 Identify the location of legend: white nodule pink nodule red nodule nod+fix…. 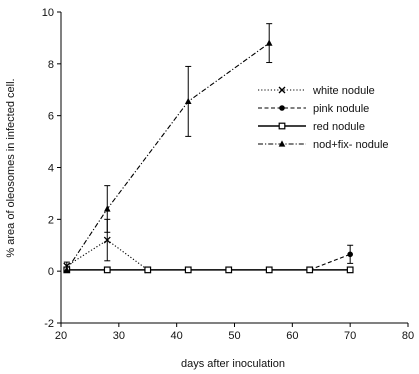
(323, 118).